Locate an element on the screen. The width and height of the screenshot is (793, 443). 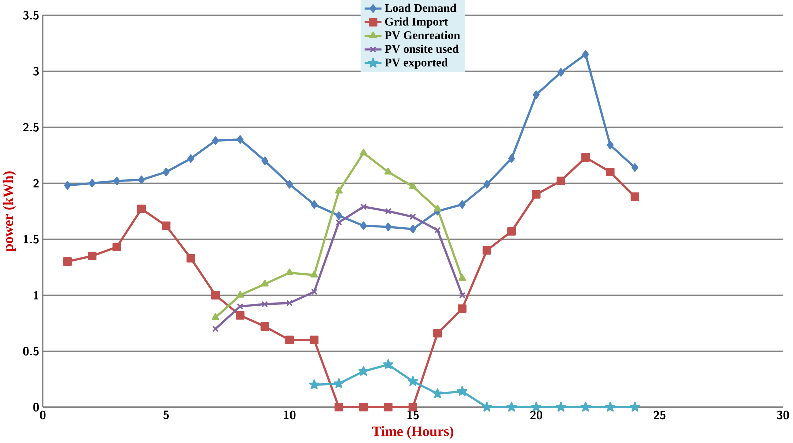
y-tick-label: 3 is located at coordinates (37, 71).